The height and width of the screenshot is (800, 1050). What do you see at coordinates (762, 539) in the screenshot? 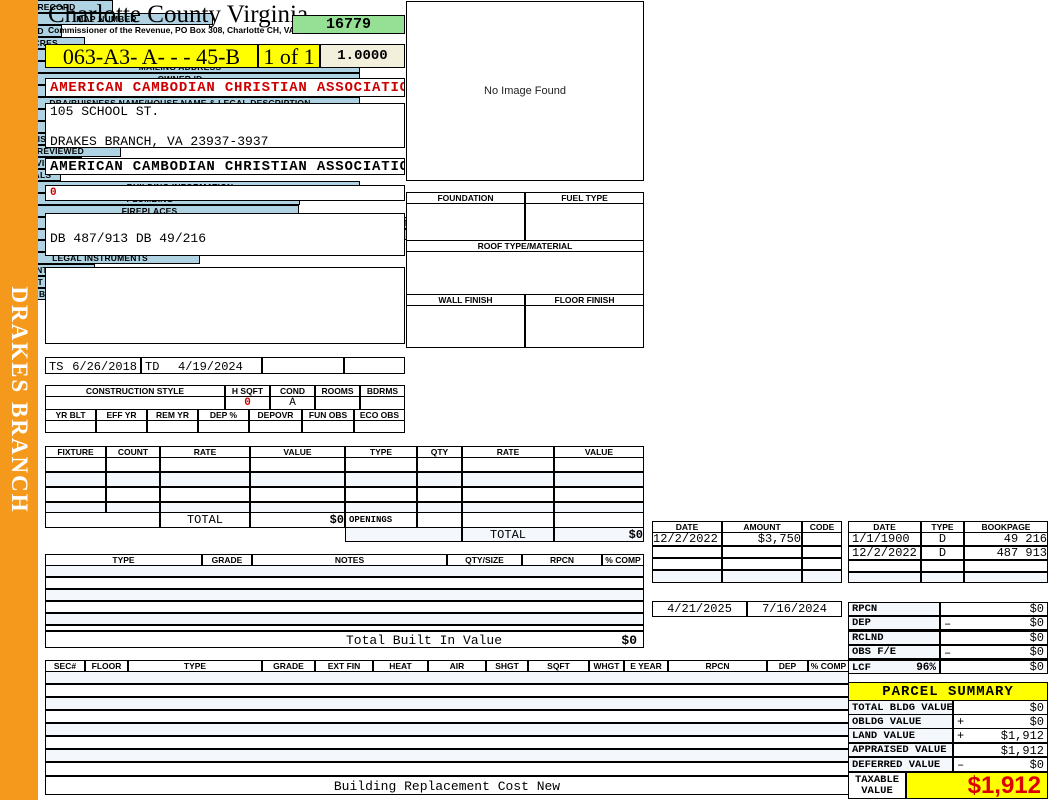
I see `sales-row-0-amount: $3,750` at bounding box center [762, 539].